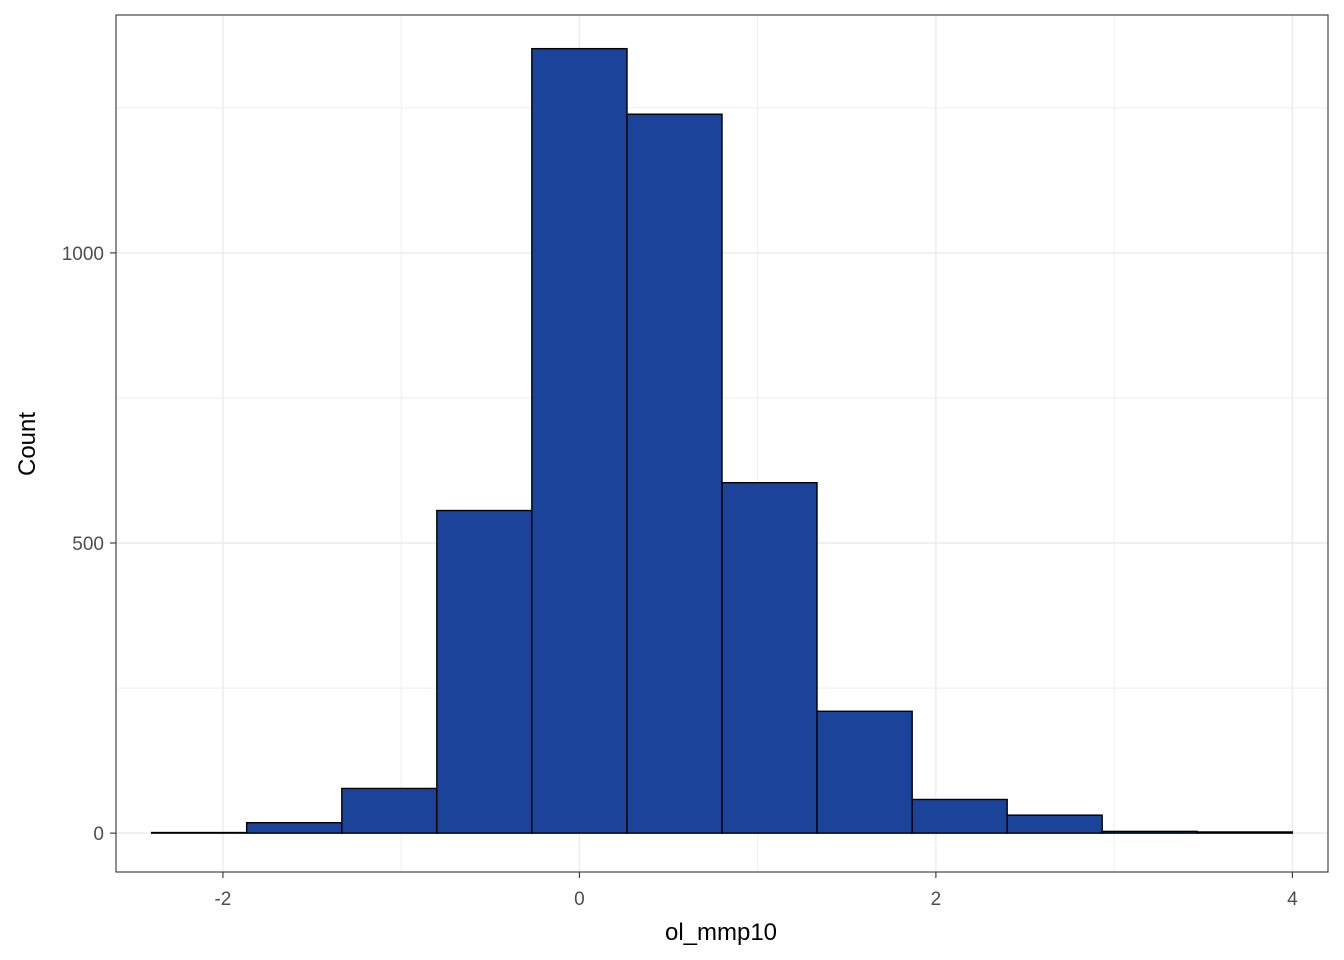  I want to click on x-axis-title: ol_mmp10, so click(721, 932).